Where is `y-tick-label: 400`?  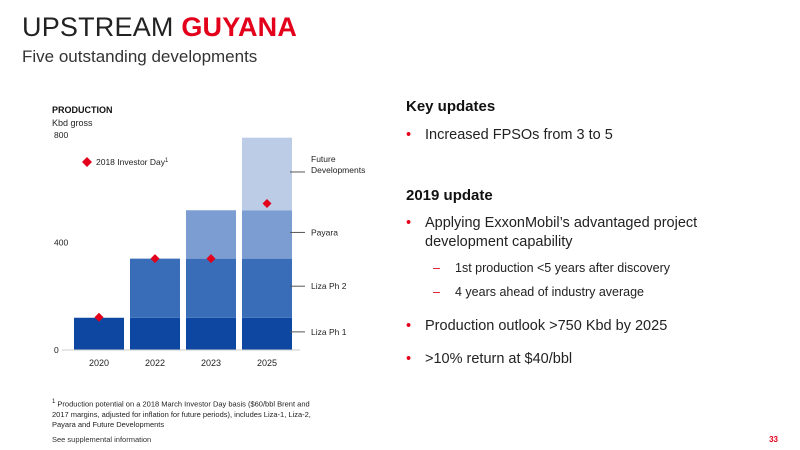 y-tick-label: 400 is located at coordinates (61, 243).